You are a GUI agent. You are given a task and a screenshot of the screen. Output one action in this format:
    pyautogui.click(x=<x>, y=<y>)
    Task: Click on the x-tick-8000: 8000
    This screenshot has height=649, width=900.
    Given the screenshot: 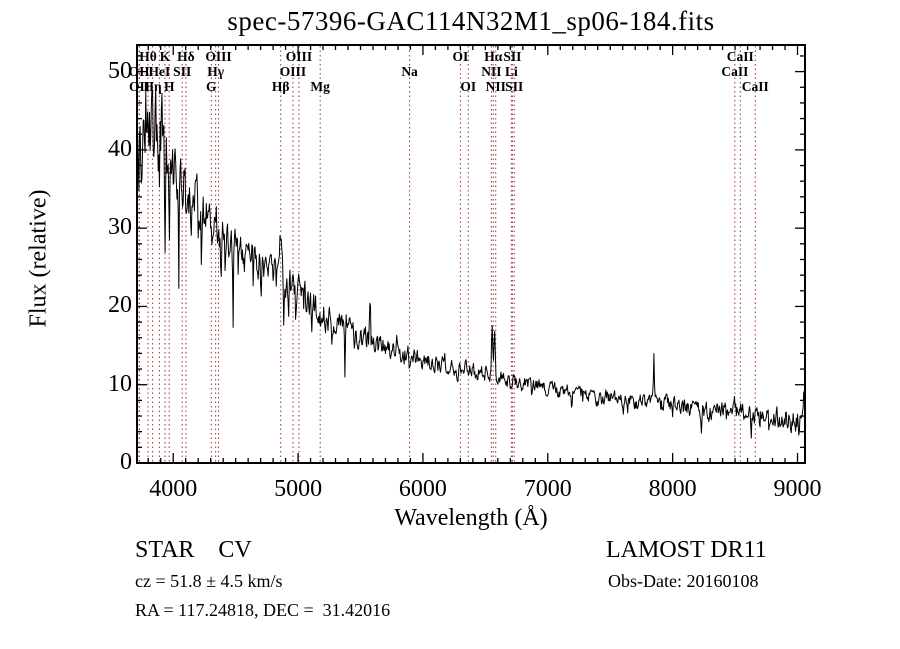 What is the action you would take?
    pyautogui.click(x=672, y=489)
    